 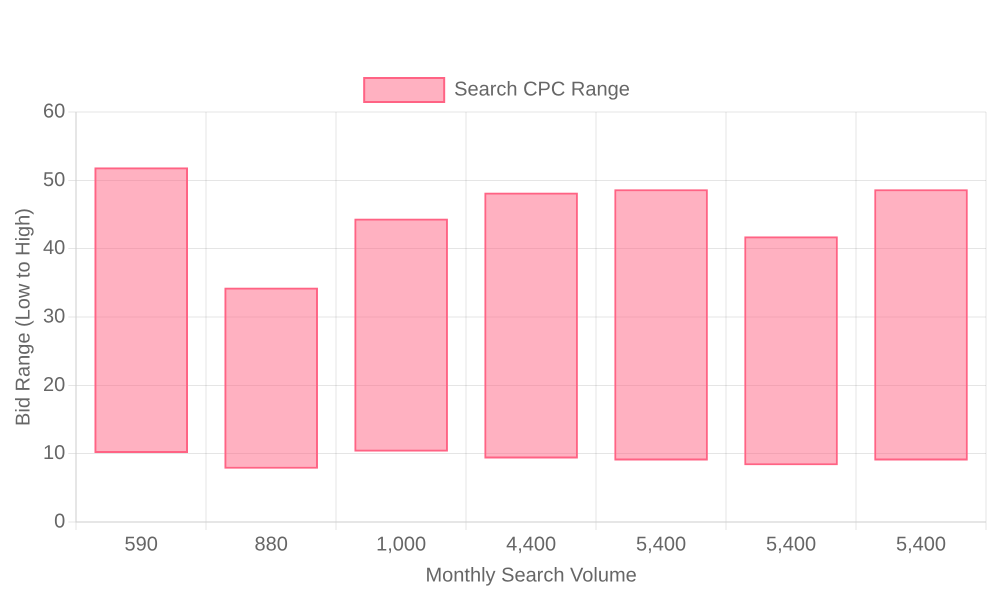 I want to click on x-axis-title: Monthly Search Volume, so click(x=531, y=575).